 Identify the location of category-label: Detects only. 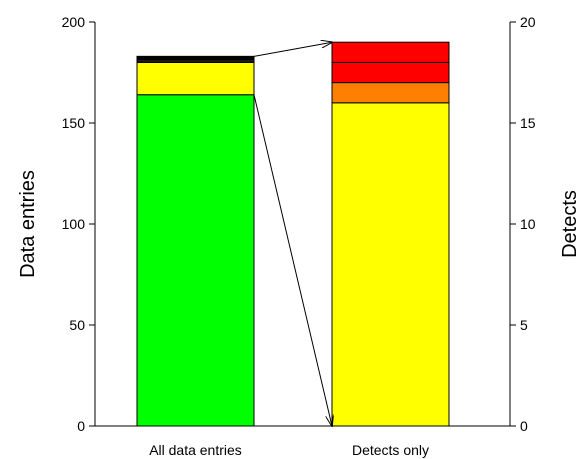
(390, 450).